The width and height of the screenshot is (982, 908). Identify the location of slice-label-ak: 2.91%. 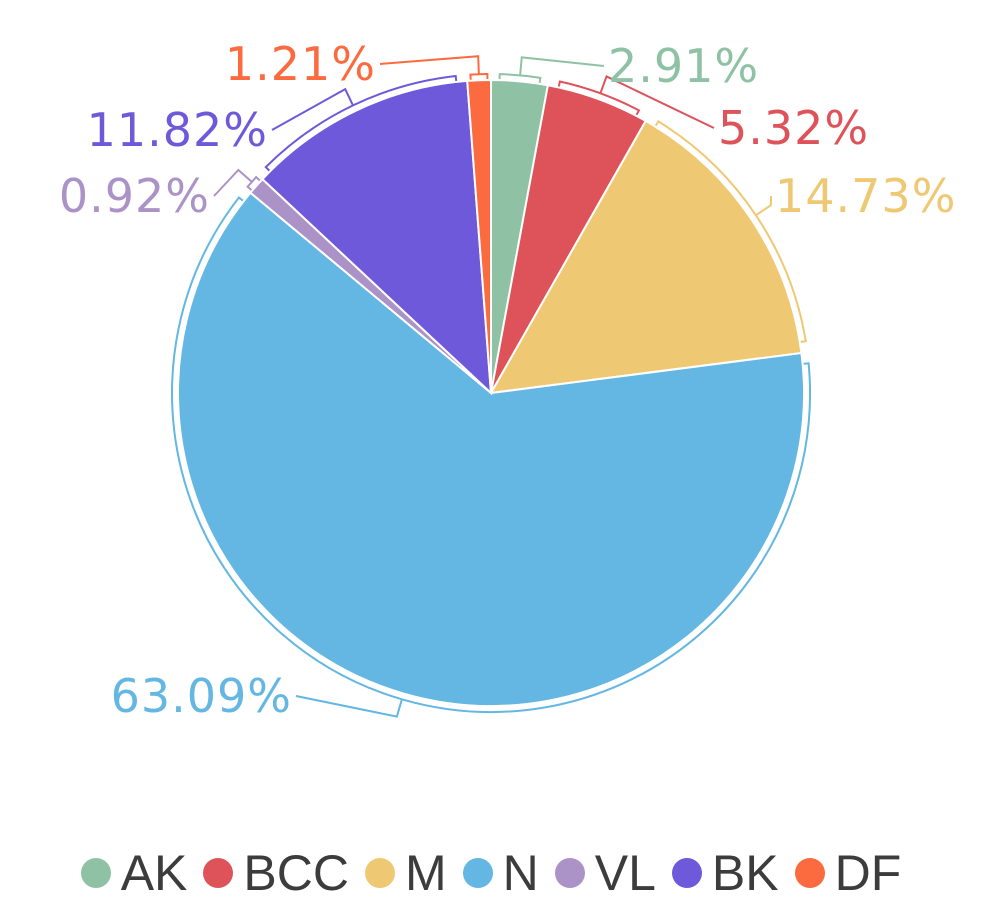
(683, 66).